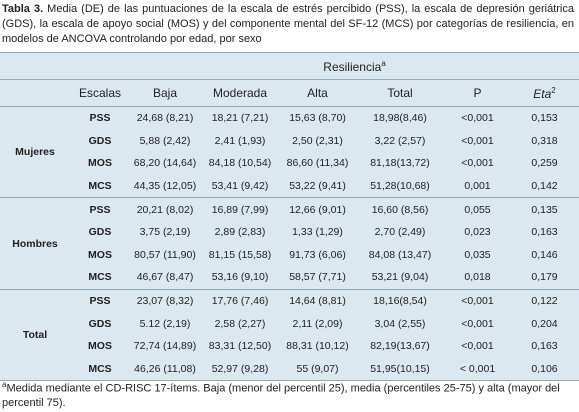 This screenshot has width=579, height=412. What do you see at coordinates (400, 277) in the screenshot?
I see `cell: 53,21 (9,04)` at bounding box center [400, 277].